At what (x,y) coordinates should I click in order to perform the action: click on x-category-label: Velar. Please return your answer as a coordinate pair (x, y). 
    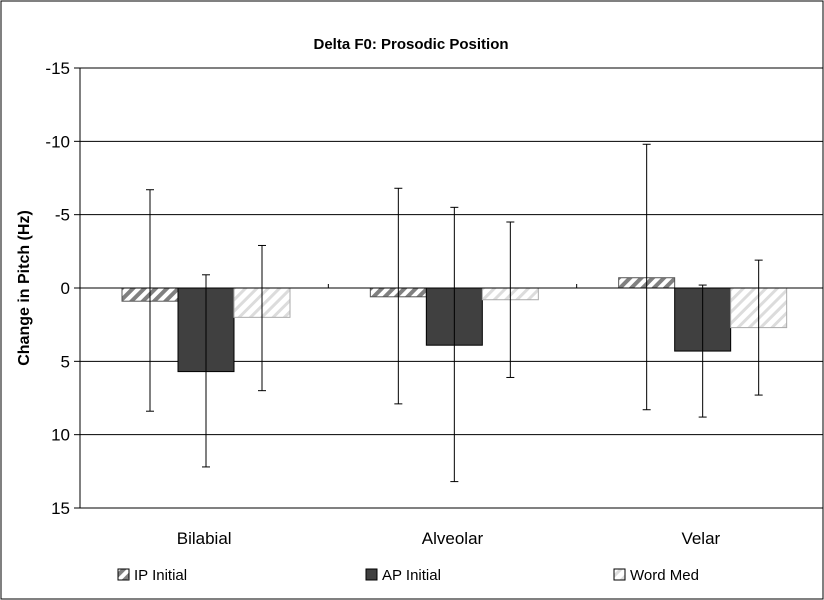
    Looking at the image, I should click on (700, 538).